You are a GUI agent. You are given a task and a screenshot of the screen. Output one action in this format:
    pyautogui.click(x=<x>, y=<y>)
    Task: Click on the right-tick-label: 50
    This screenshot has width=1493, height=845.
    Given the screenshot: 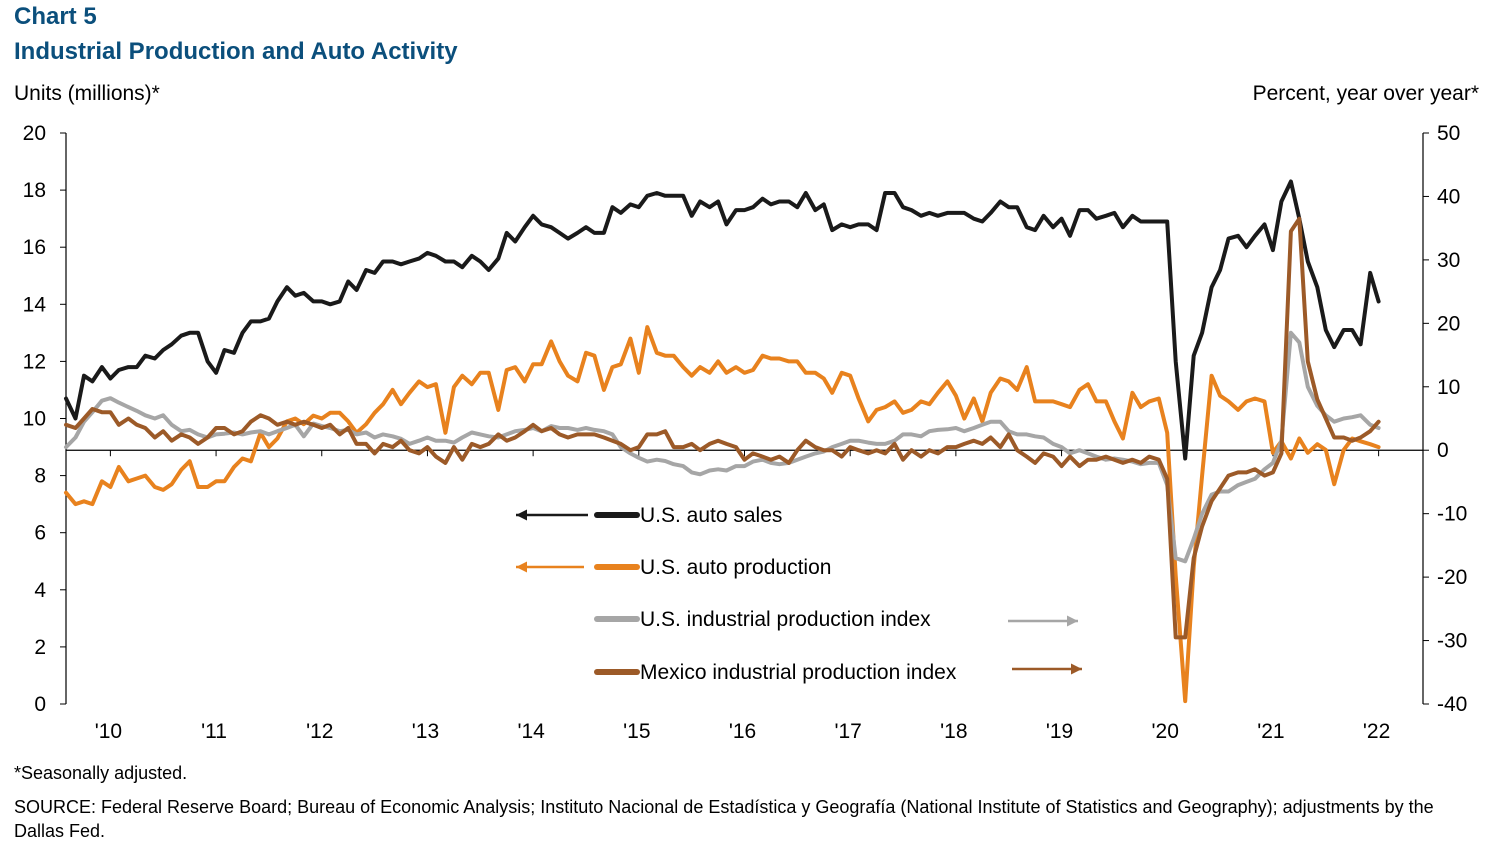 What is the action you would take?
    pyautogui.click(x=1448, y=133)
    